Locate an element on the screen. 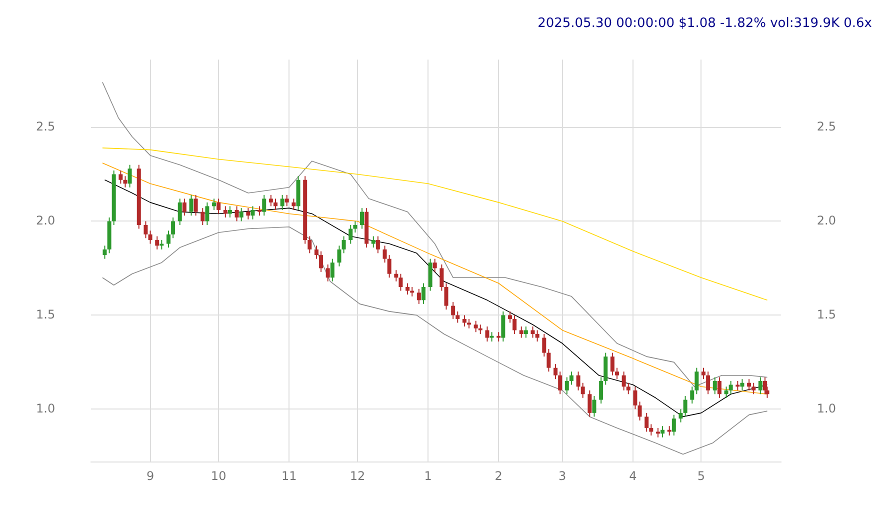 This screenshot has height=505, width=872. y-tick-label: 1.0 is located at coordinates (46, 408).